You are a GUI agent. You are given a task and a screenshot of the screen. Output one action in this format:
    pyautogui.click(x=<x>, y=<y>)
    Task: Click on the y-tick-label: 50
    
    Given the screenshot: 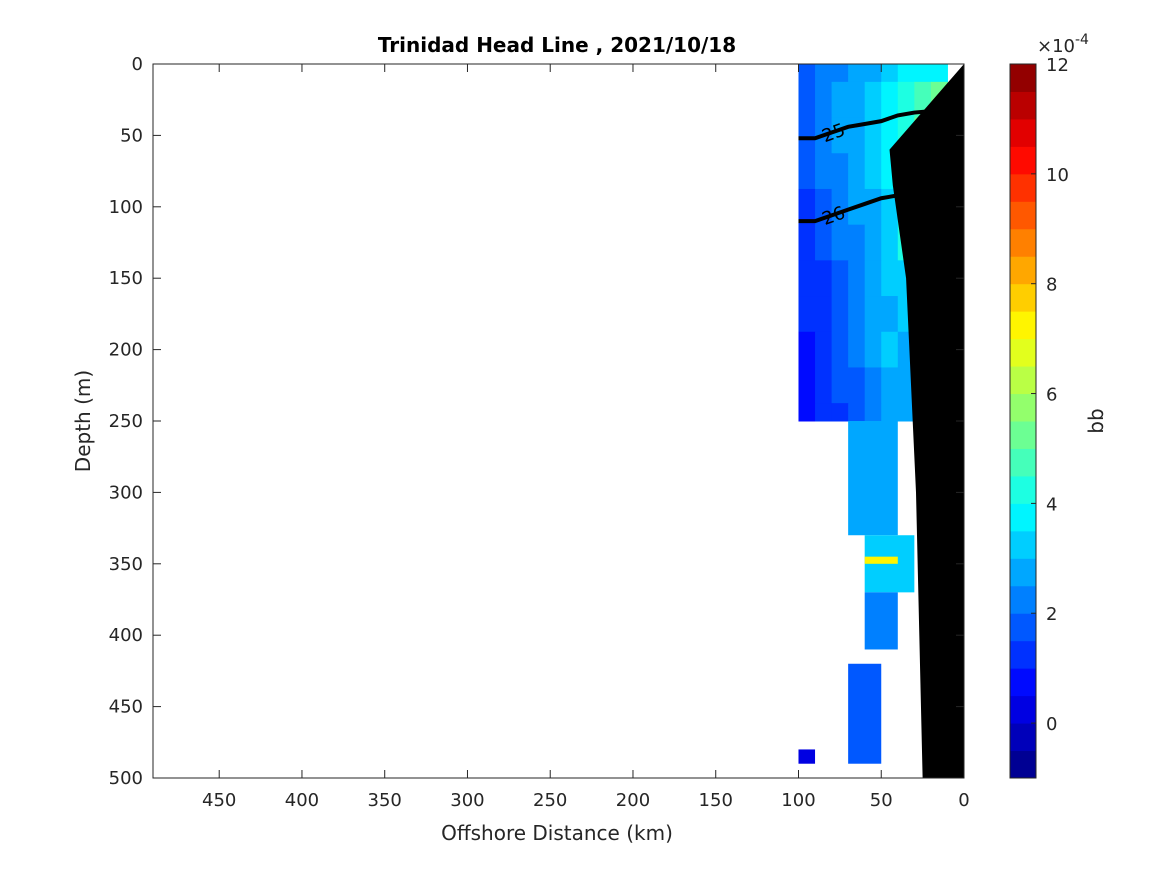 What is the action you would take?
    pyautogui.click(x=131, y=135)
    